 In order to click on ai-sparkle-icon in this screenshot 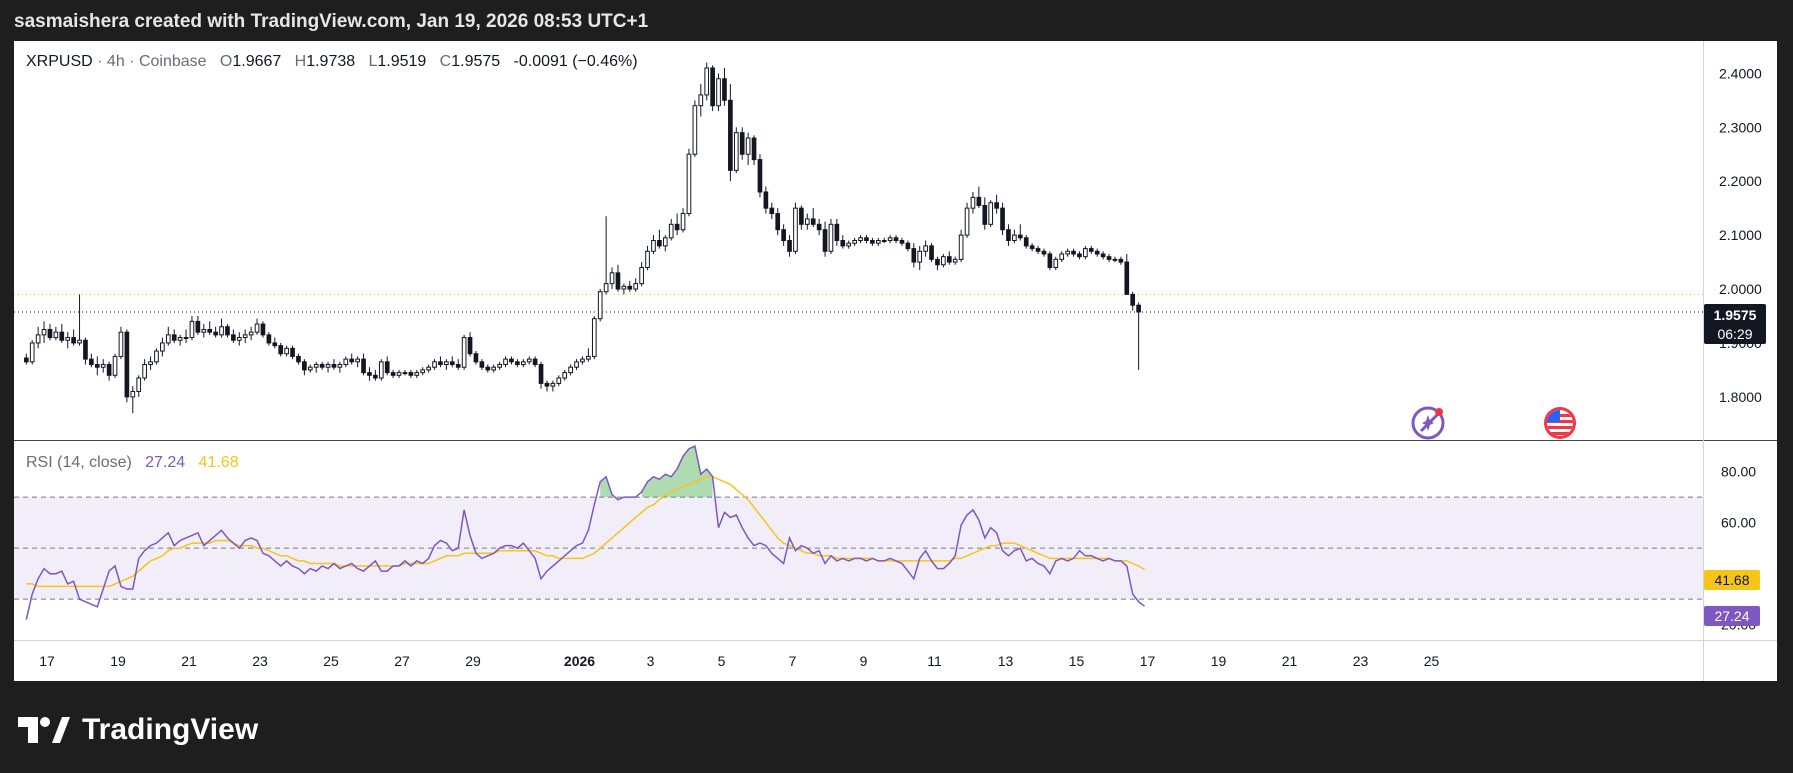, I will do `click(1428, 423)`.